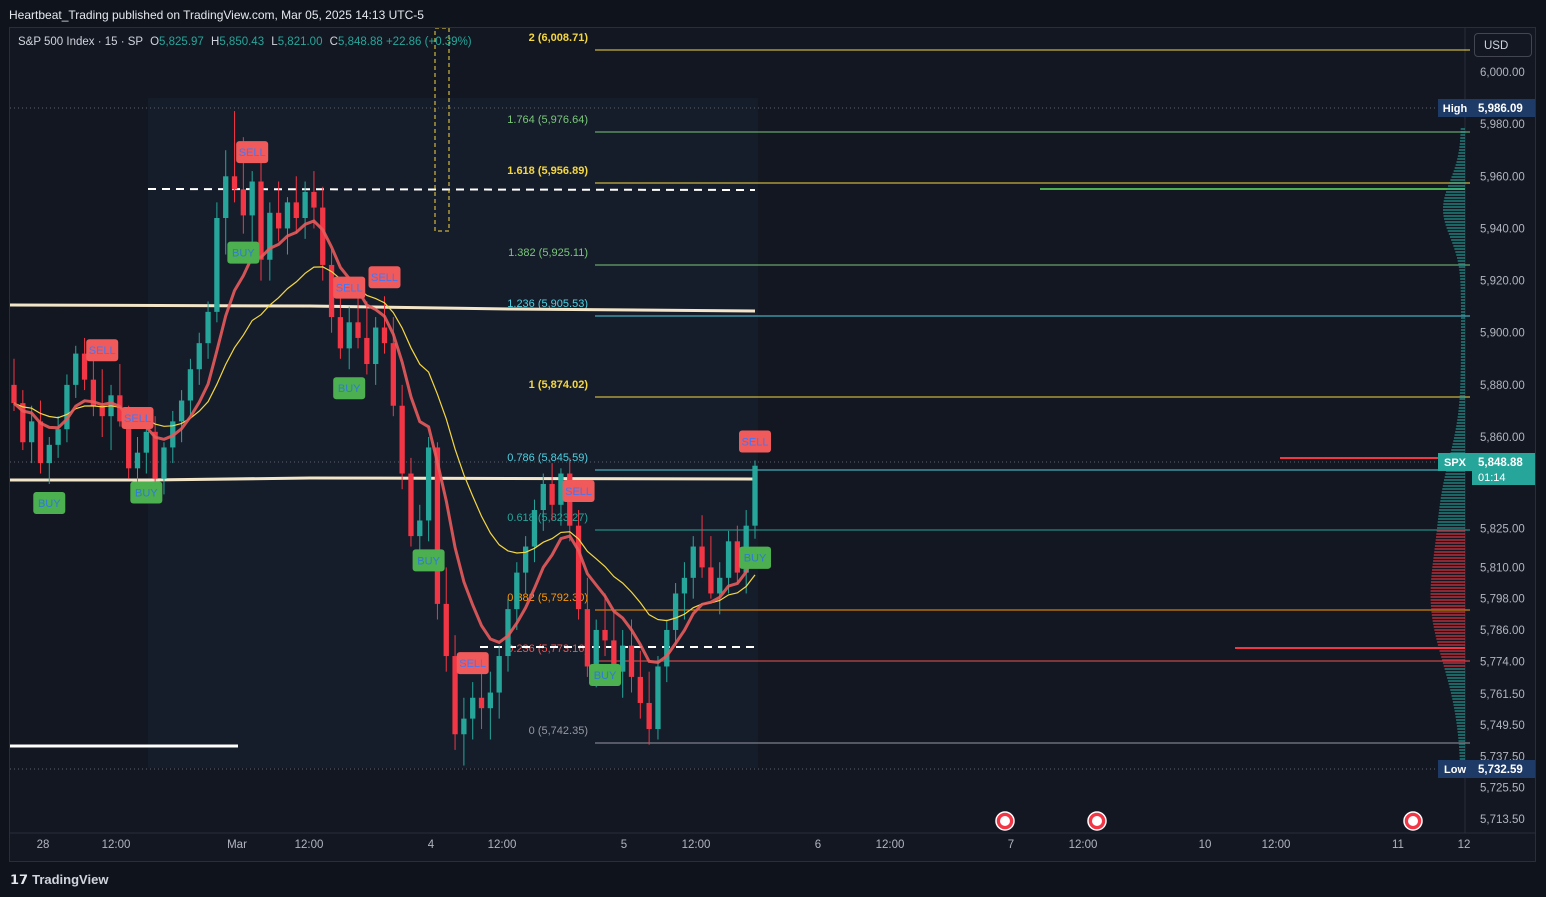 The image size is (1546, 897). What do you see at coordinates (59, 880) in the screenshot?
I see `tradingview-footer: 𝟭𝟳 TradingView` at bounding box center [59, 880].